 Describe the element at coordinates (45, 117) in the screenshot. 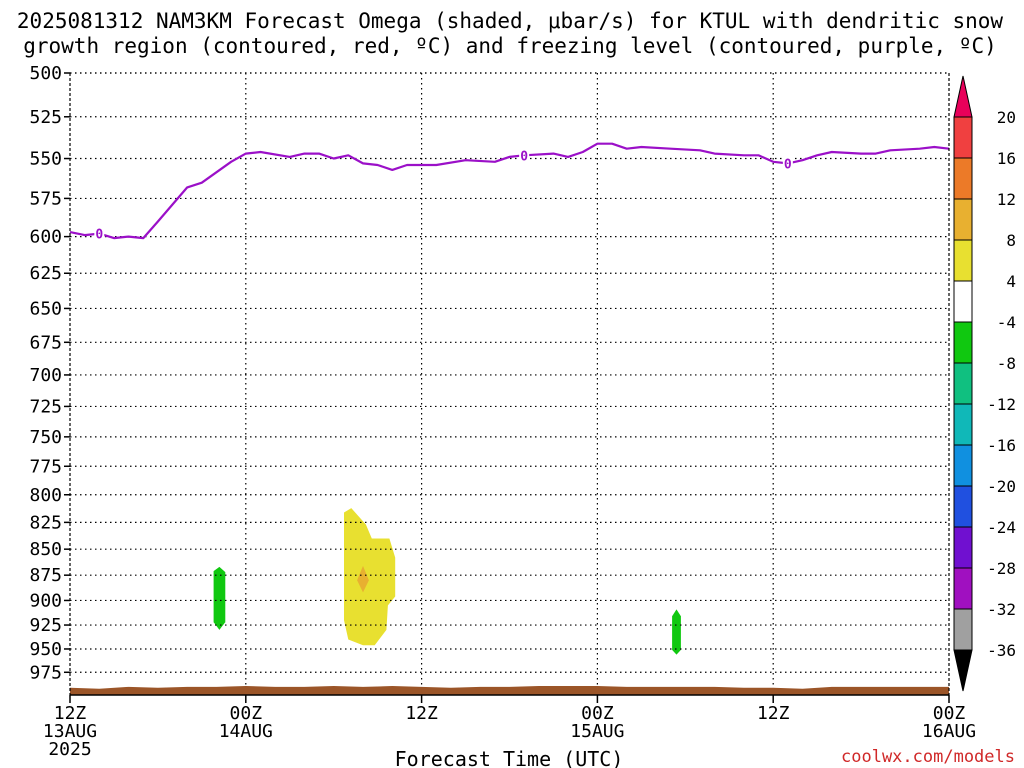

I see `y-tick-label: 525` at that location.